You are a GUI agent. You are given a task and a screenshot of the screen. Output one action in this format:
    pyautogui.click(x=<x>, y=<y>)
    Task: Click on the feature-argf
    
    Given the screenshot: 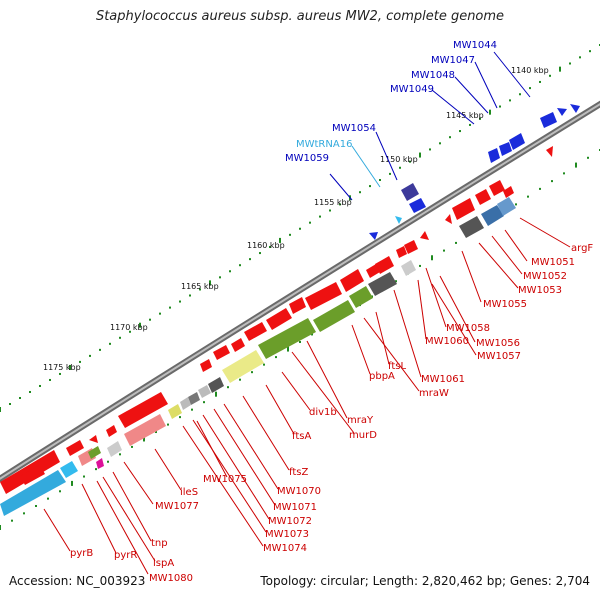 What is the action you would take?
    pyautogui.click(x=549, y=151)
    